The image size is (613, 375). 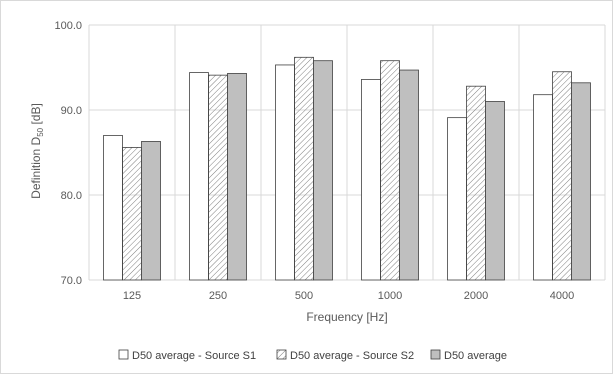 What do you see at coordinates (132, 296) in the screenshot?
I see `x-tick-label: 125` at bounding box center [132, 296].